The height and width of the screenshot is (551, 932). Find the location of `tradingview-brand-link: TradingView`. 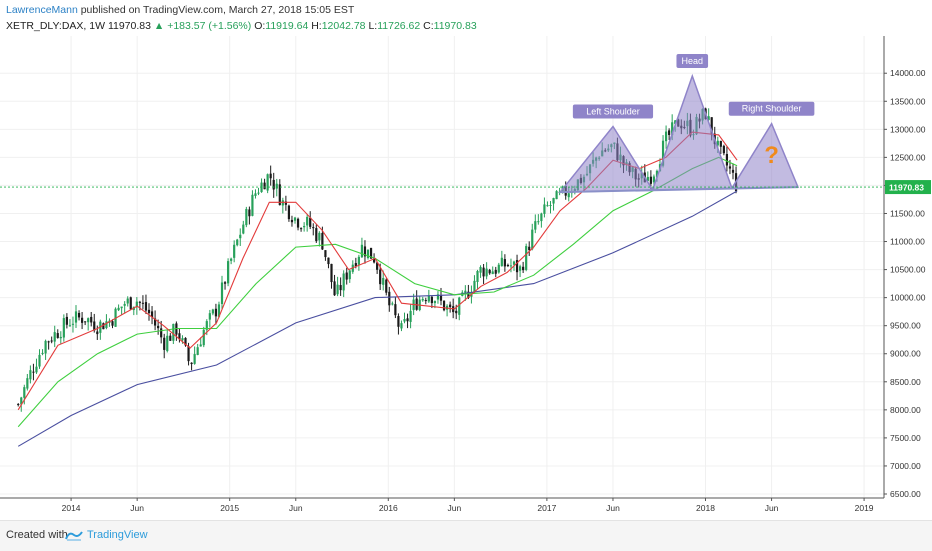

tradingview-brand-link: TradingView is located at coordinates (117, 535).